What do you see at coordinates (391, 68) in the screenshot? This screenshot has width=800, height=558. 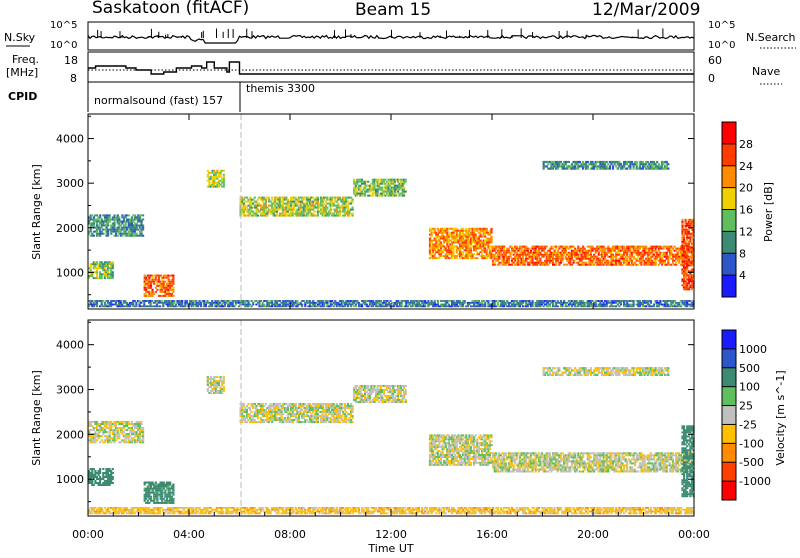 I see `freq-trace` at bounding box center [391, 68].